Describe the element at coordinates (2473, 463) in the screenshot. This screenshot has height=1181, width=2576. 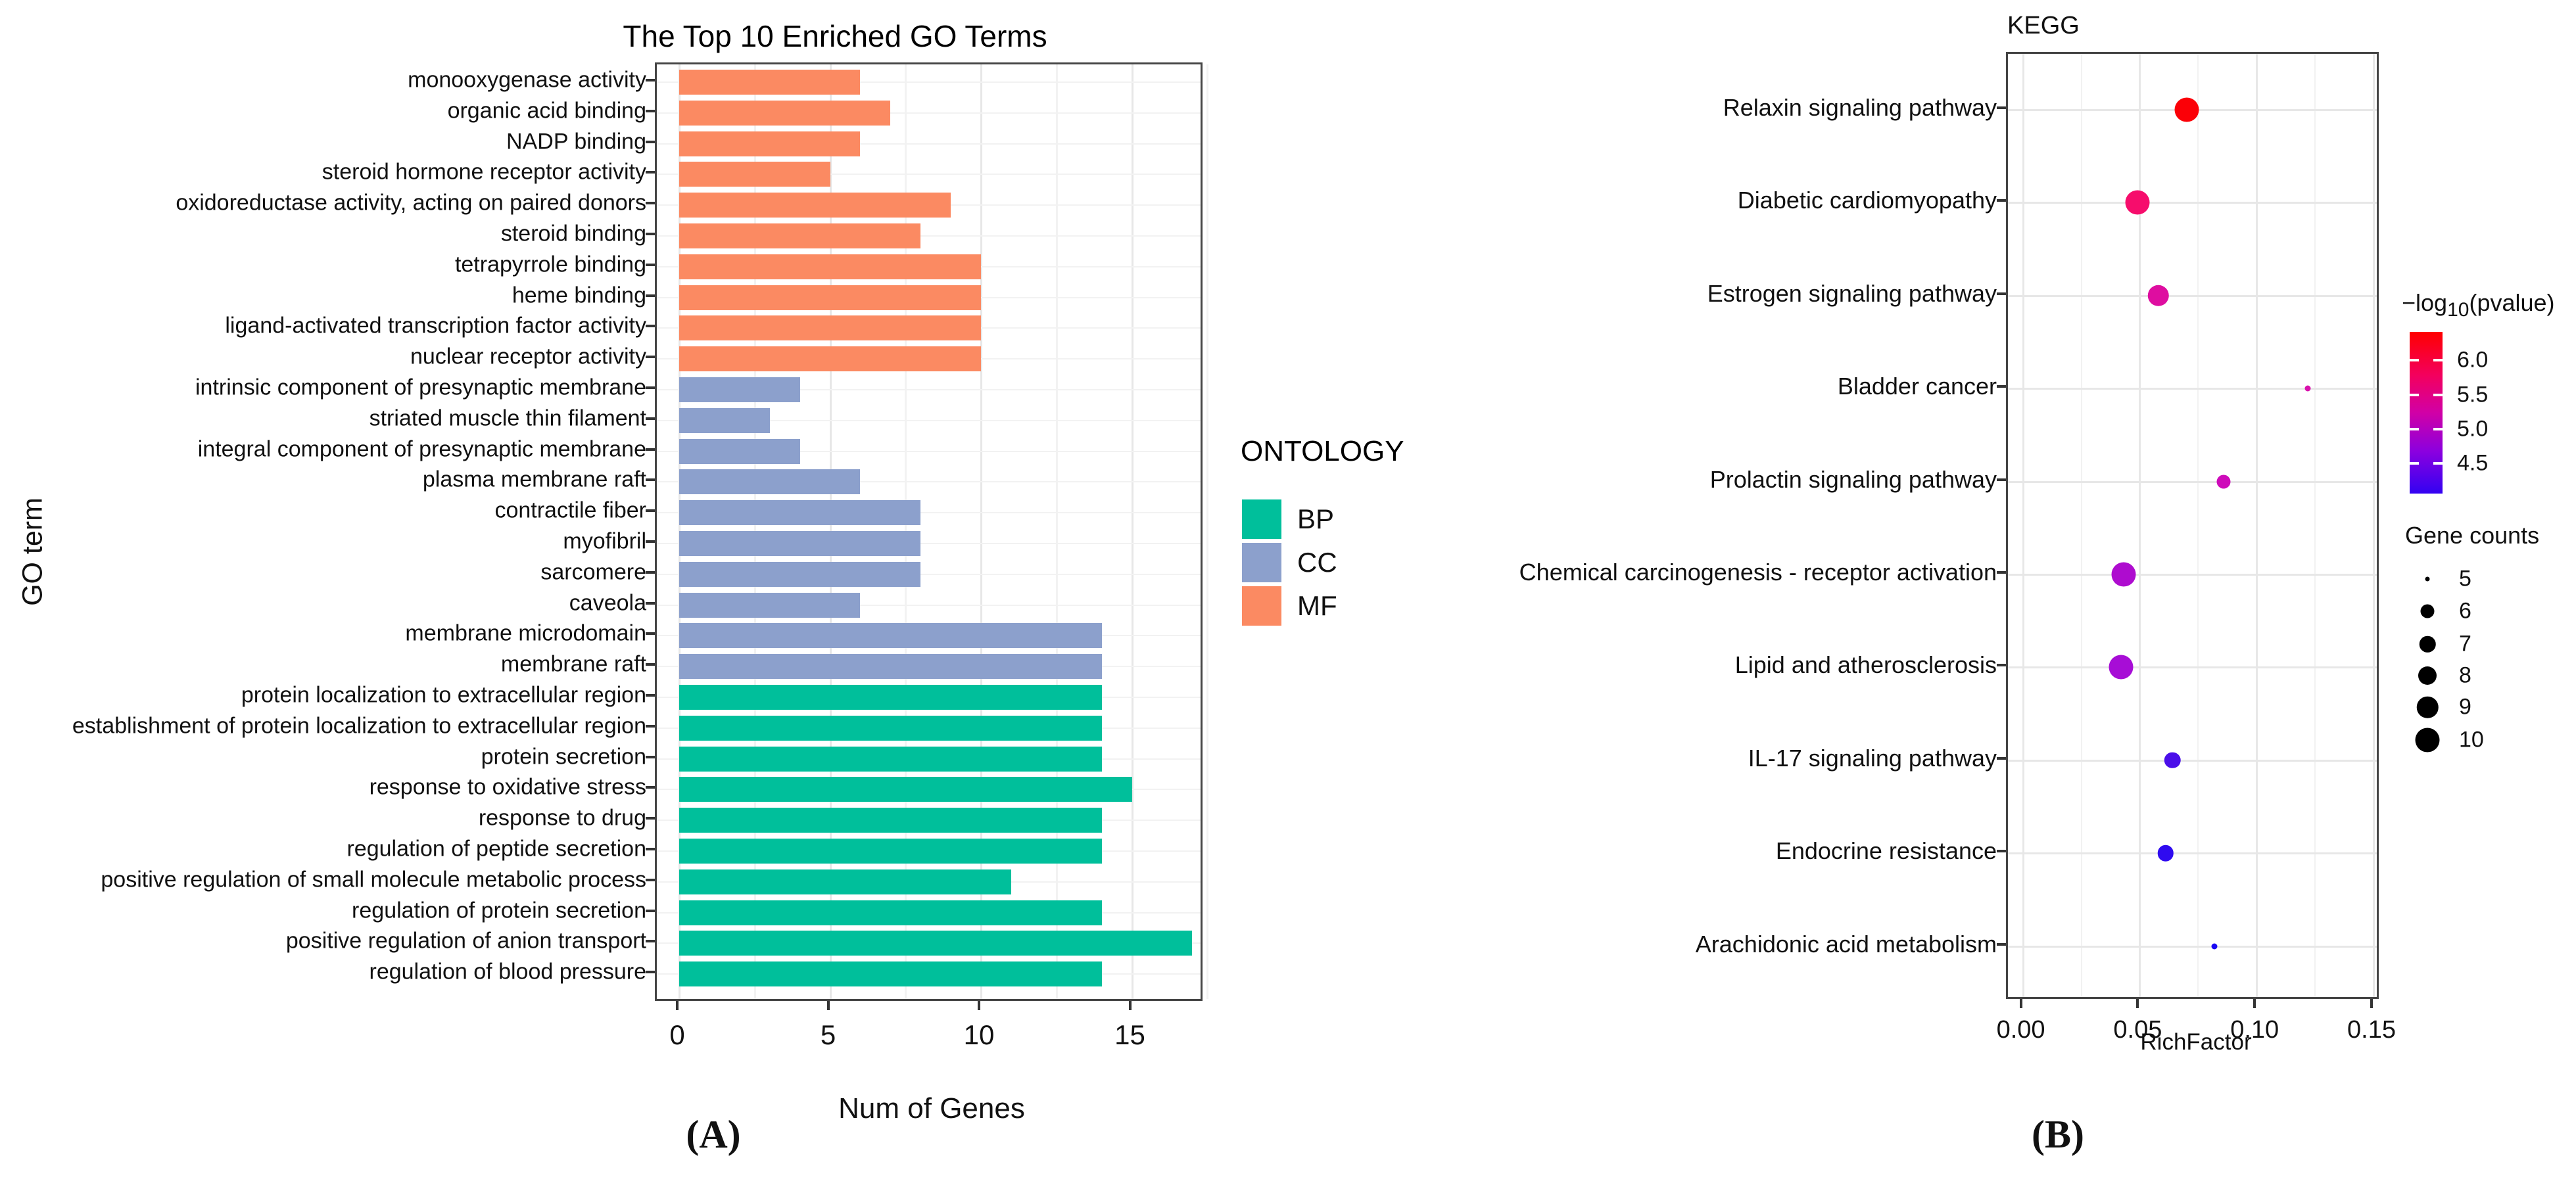
I see `pvalue-tick-label: 4.5` at that location.